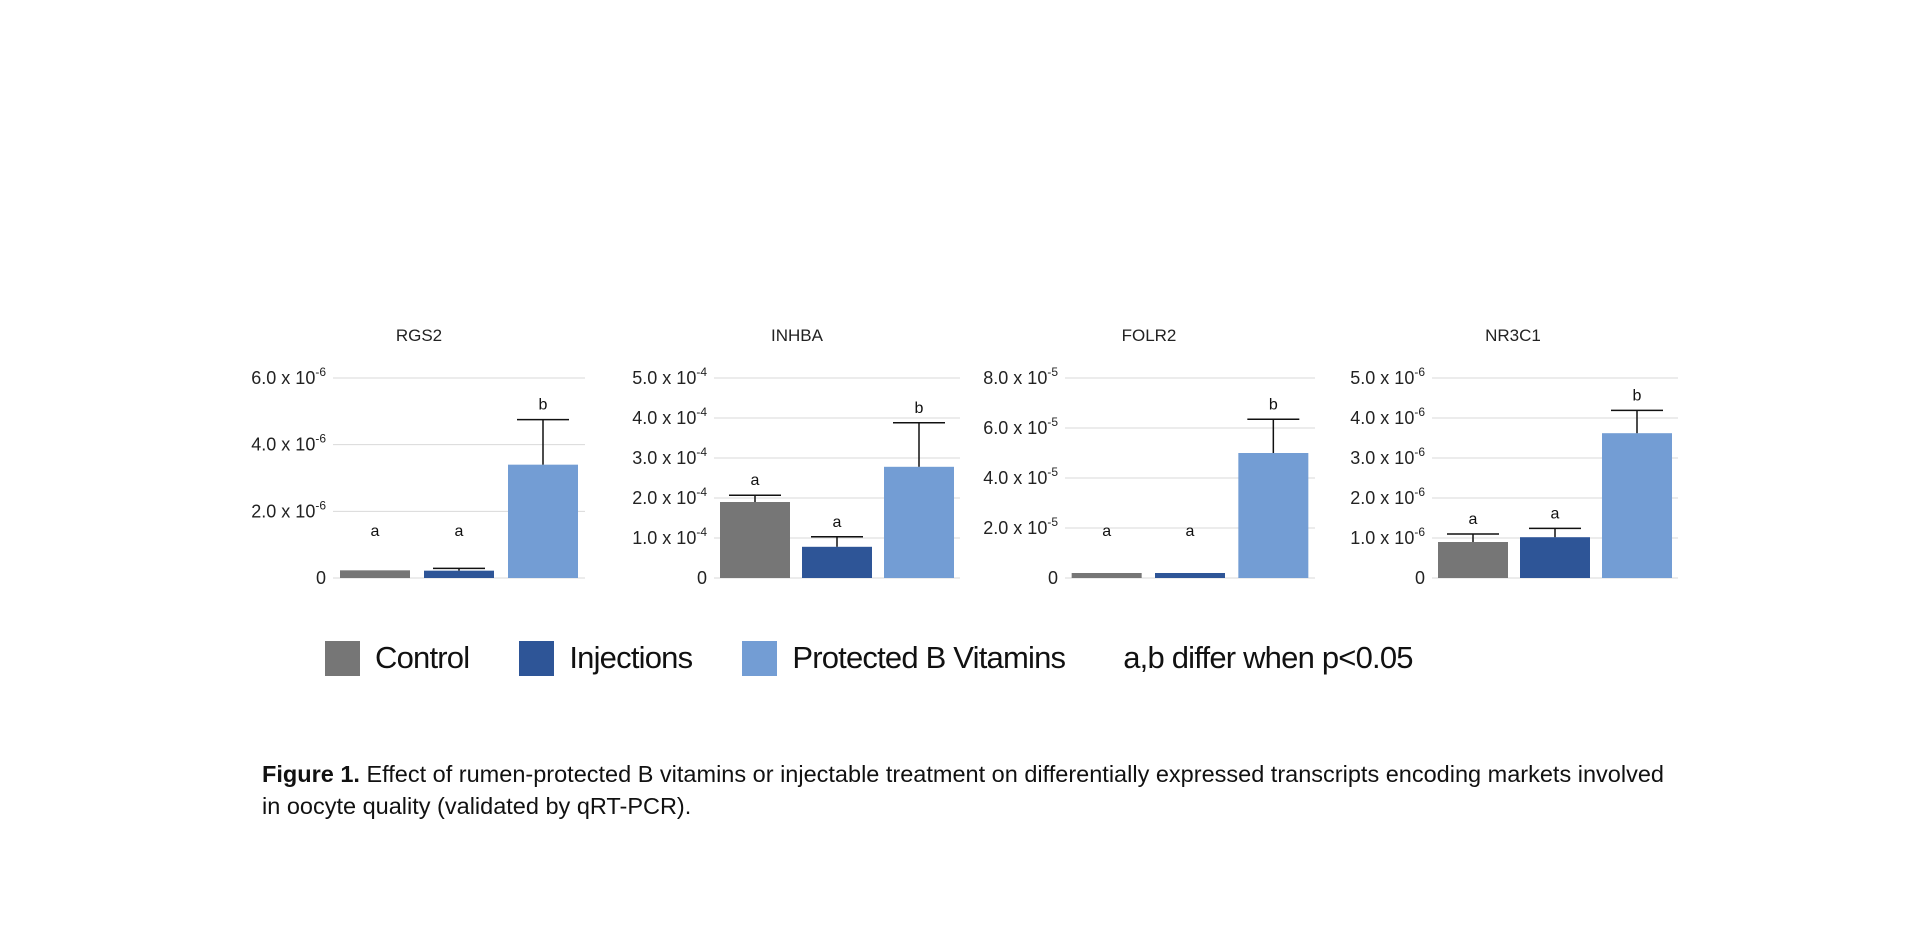 The height and width of the screenshot is (930, 1918). What do you see at coordinates (702, 578) in the screenshot?
I see `tick-label-inhba-0: 0` at bounding box center [702, 578].